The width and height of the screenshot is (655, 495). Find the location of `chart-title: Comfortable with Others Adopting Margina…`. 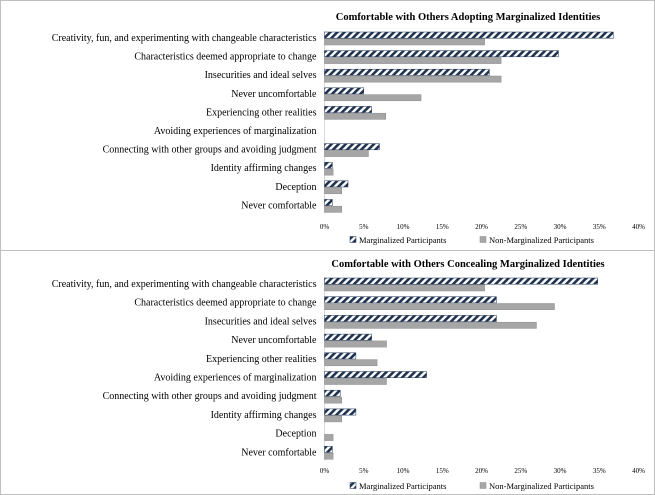

chart-title: Comfortable with Others Adopting Margina… is located at coordinates (468, 17).